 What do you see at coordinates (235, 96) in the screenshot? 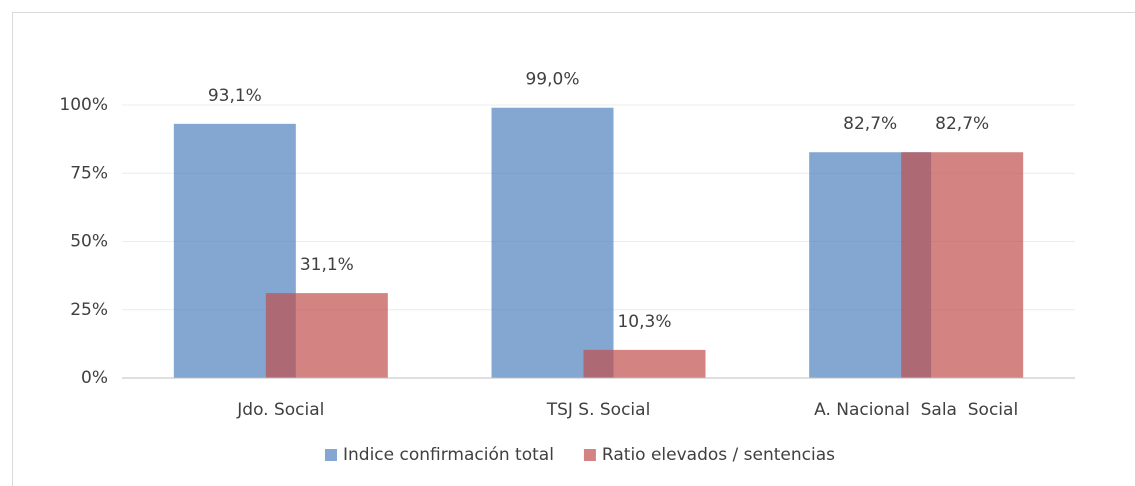
I see `data-label: 93,1%` at bounding box center [235, 96].